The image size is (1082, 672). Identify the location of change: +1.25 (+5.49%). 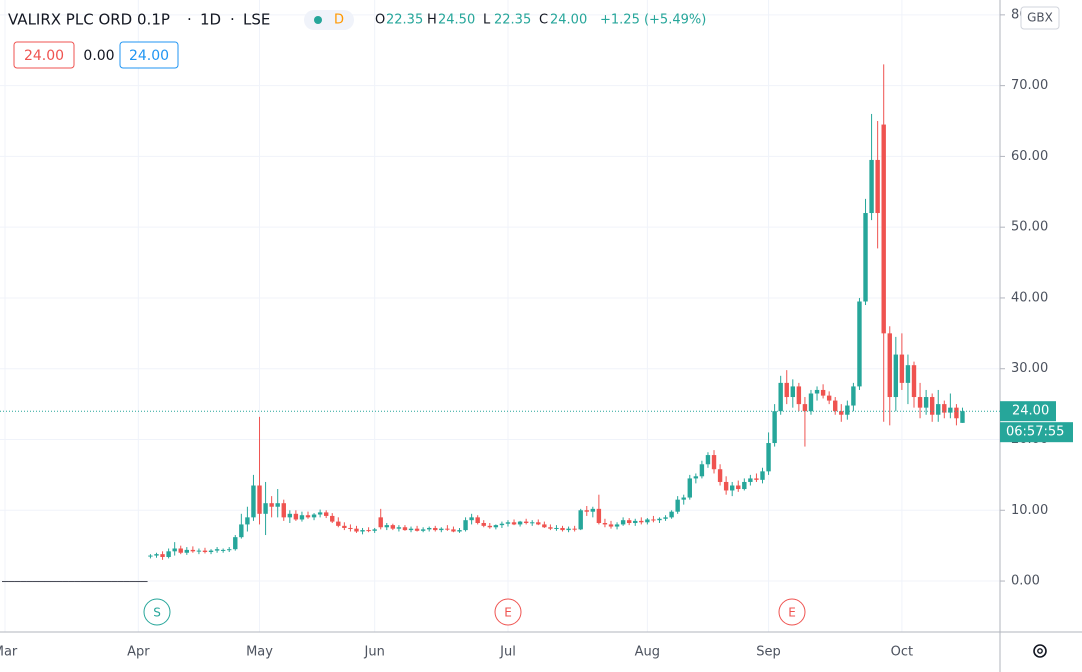
(653, 20).